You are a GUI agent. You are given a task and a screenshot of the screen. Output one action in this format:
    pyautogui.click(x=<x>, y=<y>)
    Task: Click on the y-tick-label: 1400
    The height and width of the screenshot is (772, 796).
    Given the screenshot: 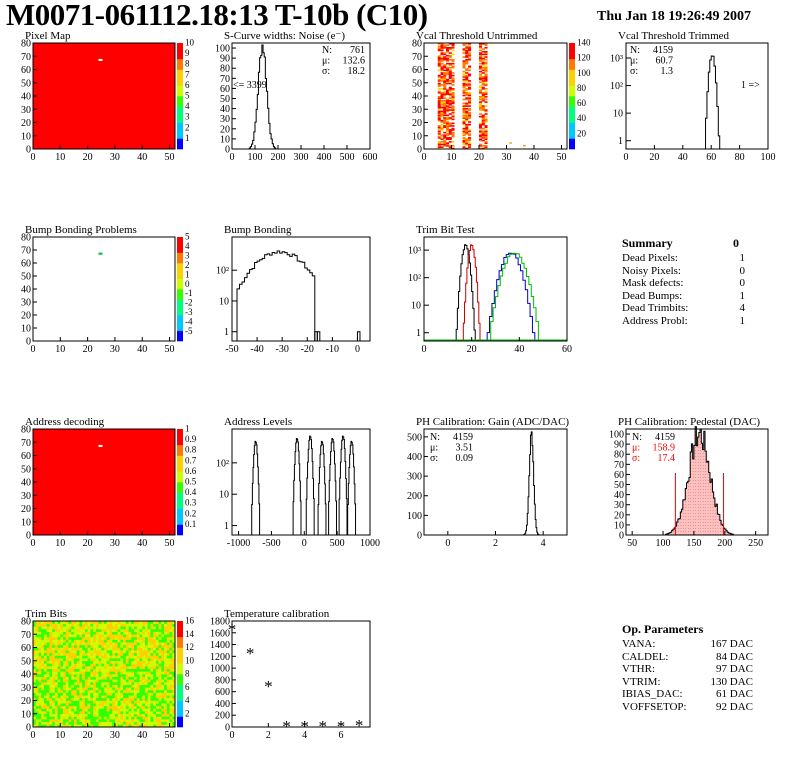 What is the action you would take?
    pyautogui.click(x=220, y=645)
    